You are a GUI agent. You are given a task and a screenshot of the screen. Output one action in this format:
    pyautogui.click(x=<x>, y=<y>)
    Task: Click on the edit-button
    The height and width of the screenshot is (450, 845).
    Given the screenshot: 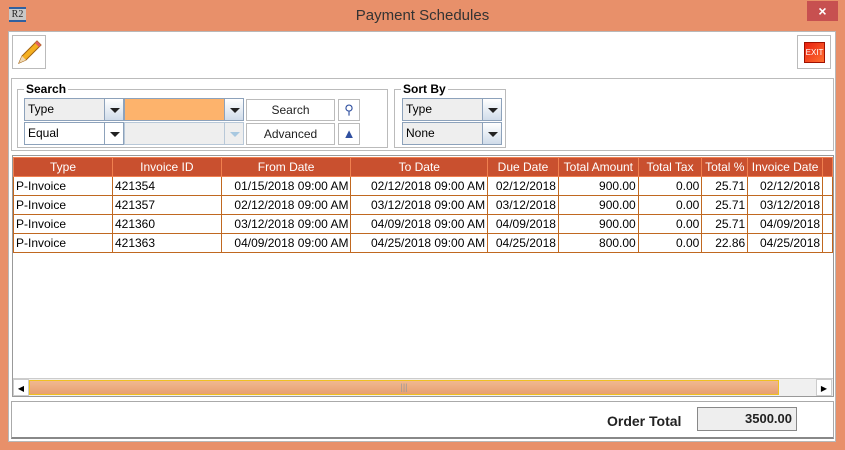 What is the action you would take?
    pyautogui.click(x=29, y=52)
    